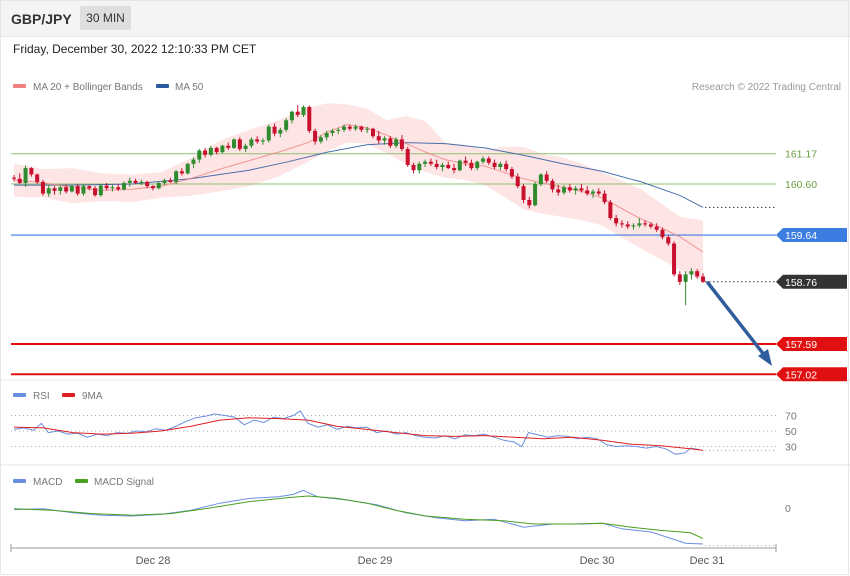 This screenshot has height=576, width=850. I want to click on rsi-ma-legend-swatch, so click(68, 395).